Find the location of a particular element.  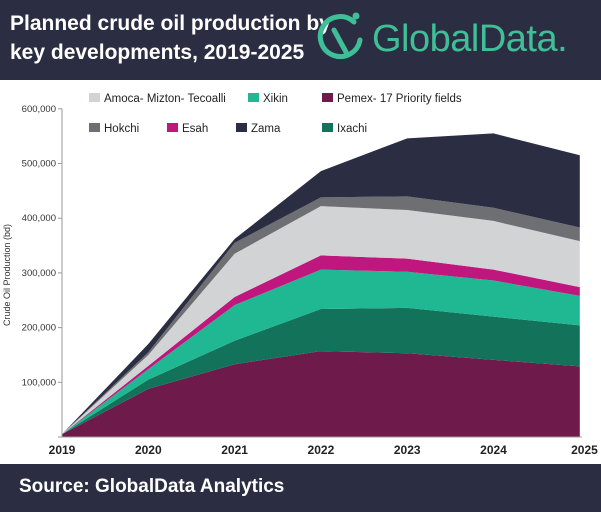

y-tick-label: 100,000 is located at coordinates (39, 382).